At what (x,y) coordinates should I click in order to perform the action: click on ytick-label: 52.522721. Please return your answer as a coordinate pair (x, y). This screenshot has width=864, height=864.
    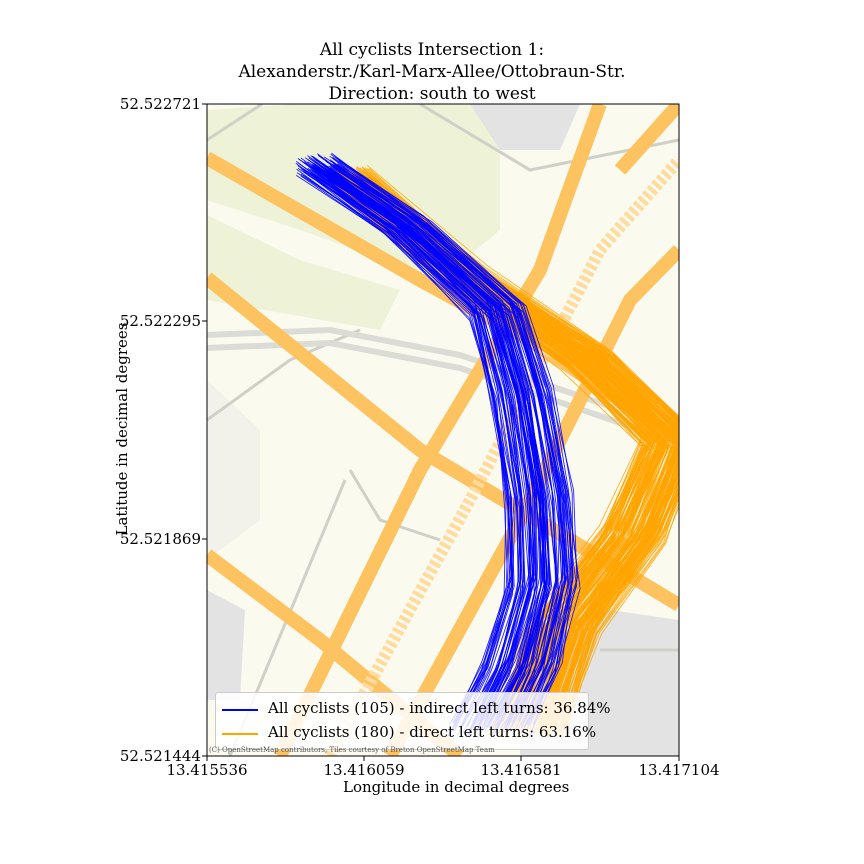
    Looking at the image, I should click on (160, 104).